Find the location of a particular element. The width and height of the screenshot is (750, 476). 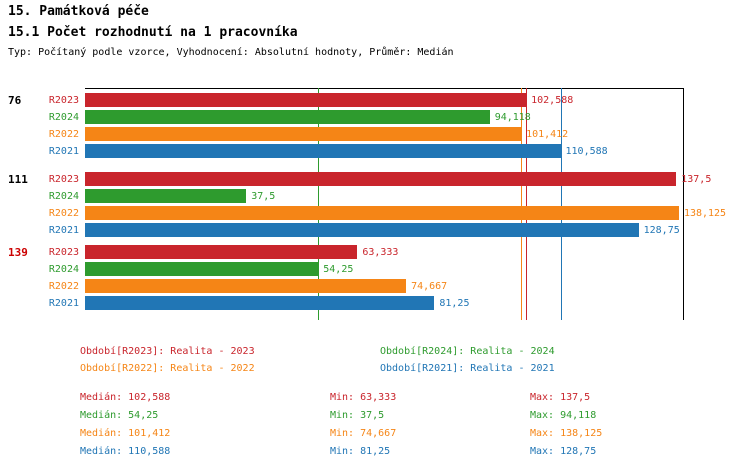

legend-item-r2023: Období[R2023]: Realita - 2023 is located at coordinates (167, 351).